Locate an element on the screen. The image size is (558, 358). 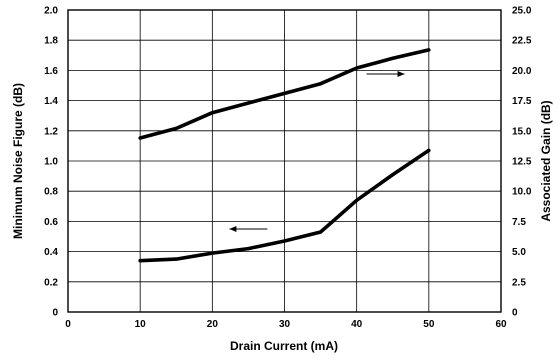
y-tick-label: 0.2 is located at coordinates (51, 282).